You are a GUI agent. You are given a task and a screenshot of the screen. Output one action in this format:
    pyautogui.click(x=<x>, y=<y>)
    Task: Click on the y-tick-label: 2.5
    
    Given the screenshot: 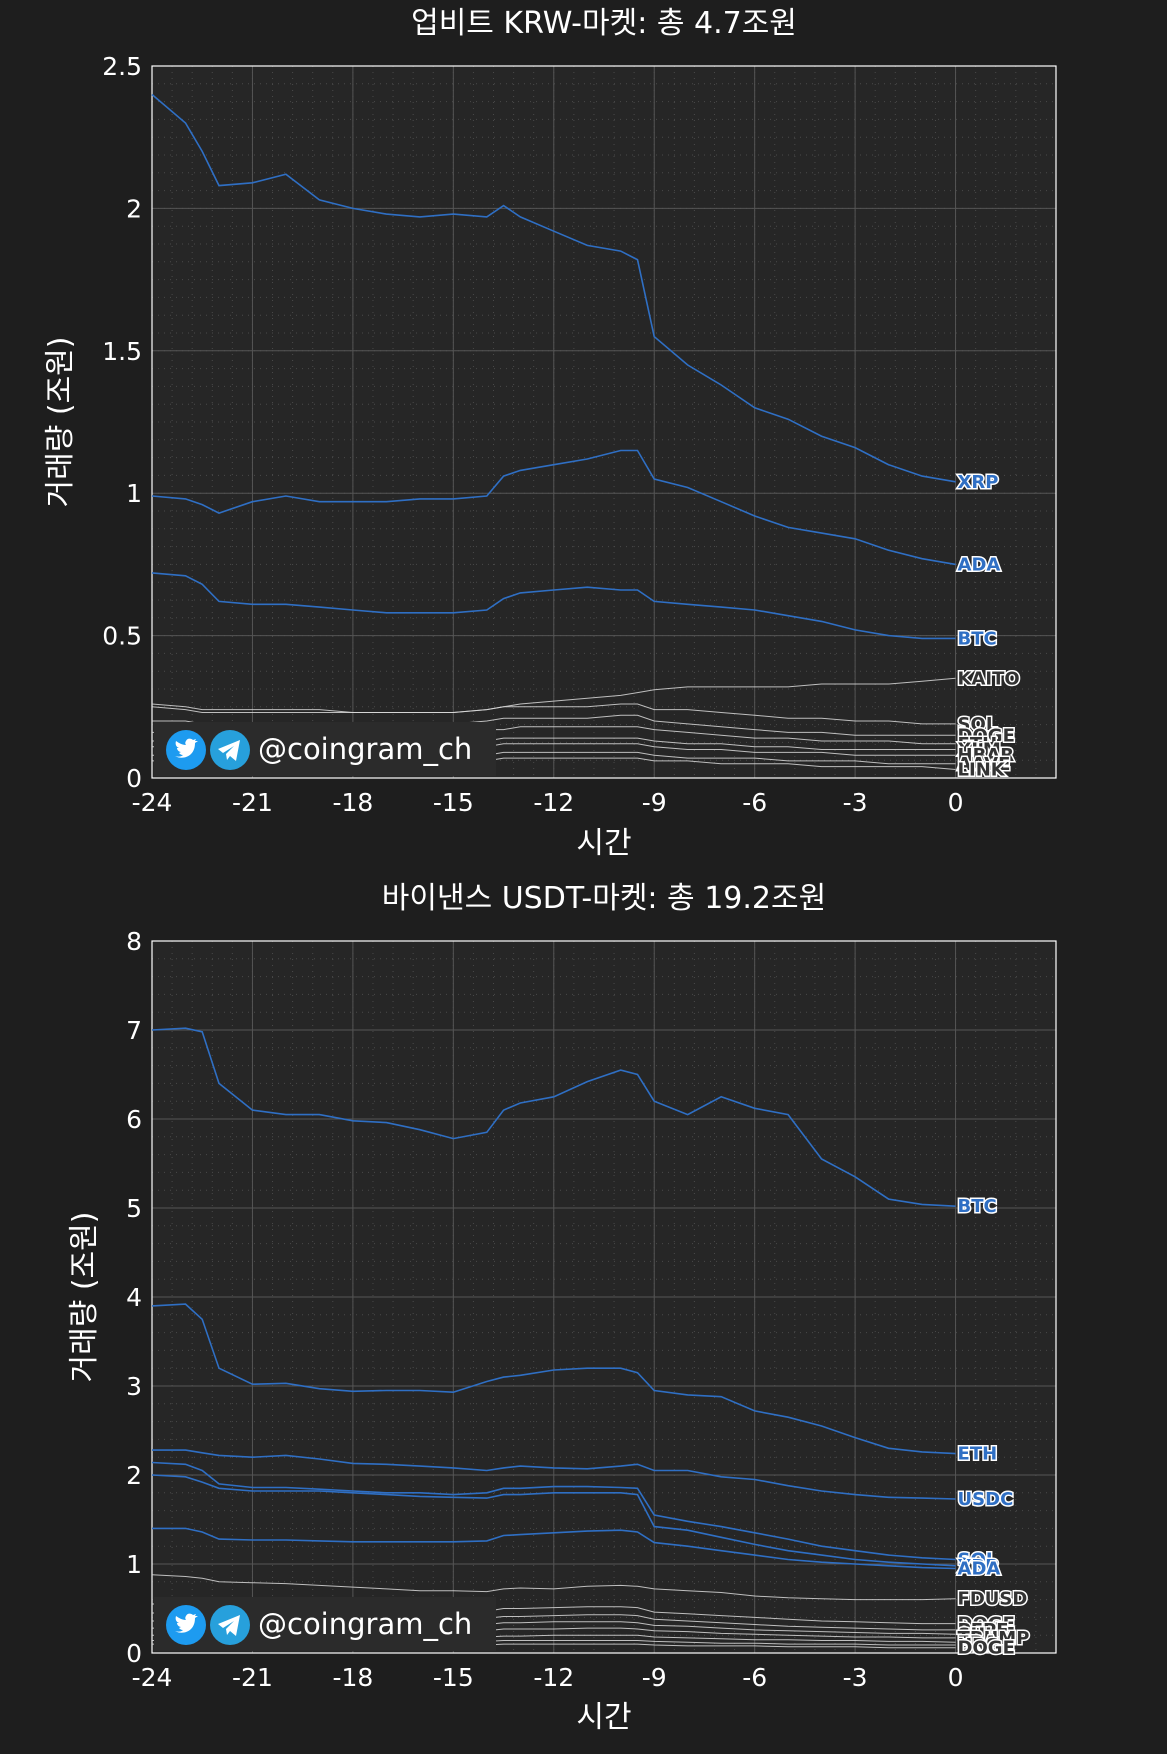 What is the action you would take?
    pyautogui.click(x=122, y=66)
    